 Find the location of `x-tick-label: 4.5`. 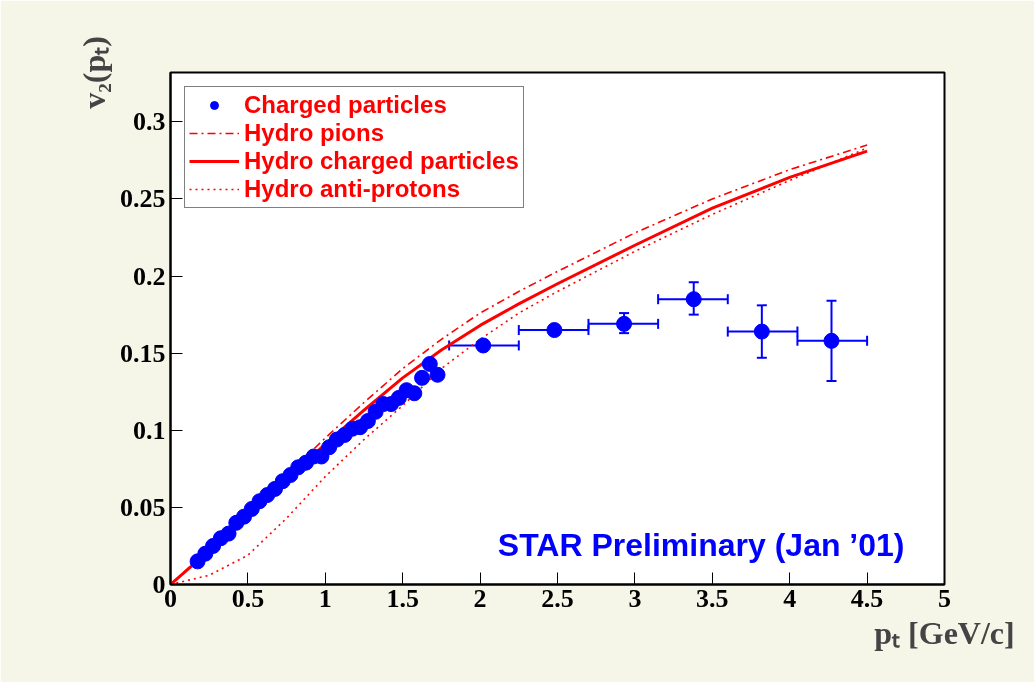

x-tick-label: 4.5 is located at coordinates (867, 598).